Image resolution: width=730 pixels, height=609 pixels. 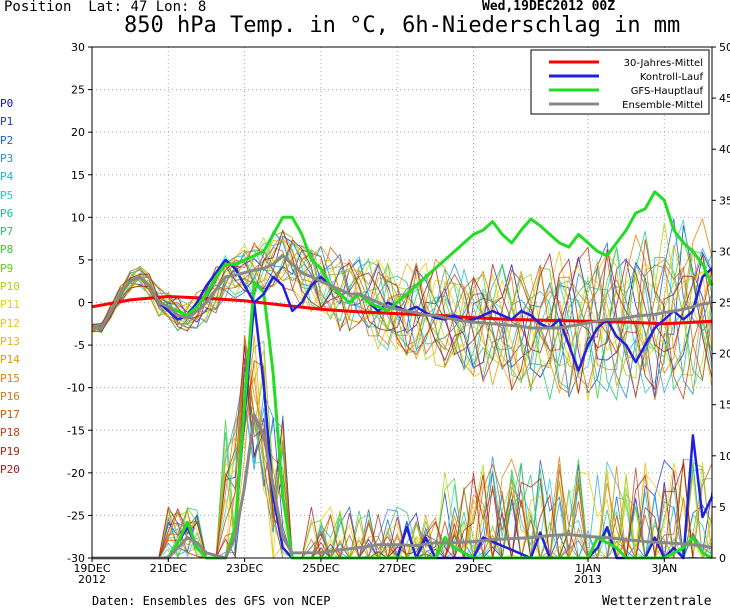 What do you see at coordinates (657, 601) in the screenshot?
I see `brand-label: Wetterzentrale` at bounding box center [657, 601].